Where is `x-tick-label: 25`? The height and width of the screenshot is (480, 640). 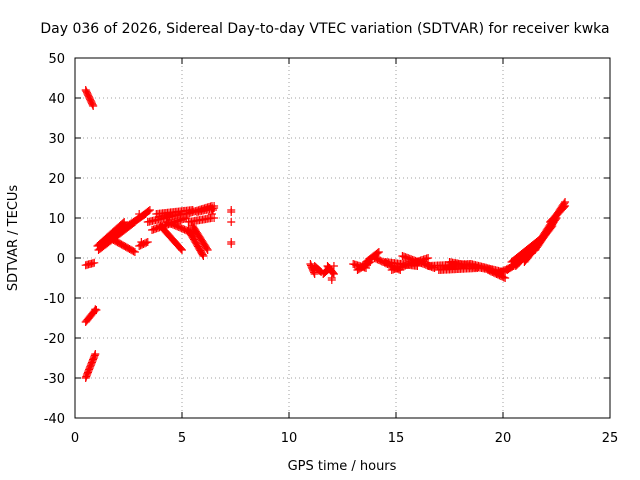 x-tick-label: 25 is located at coordinates (610, 438).